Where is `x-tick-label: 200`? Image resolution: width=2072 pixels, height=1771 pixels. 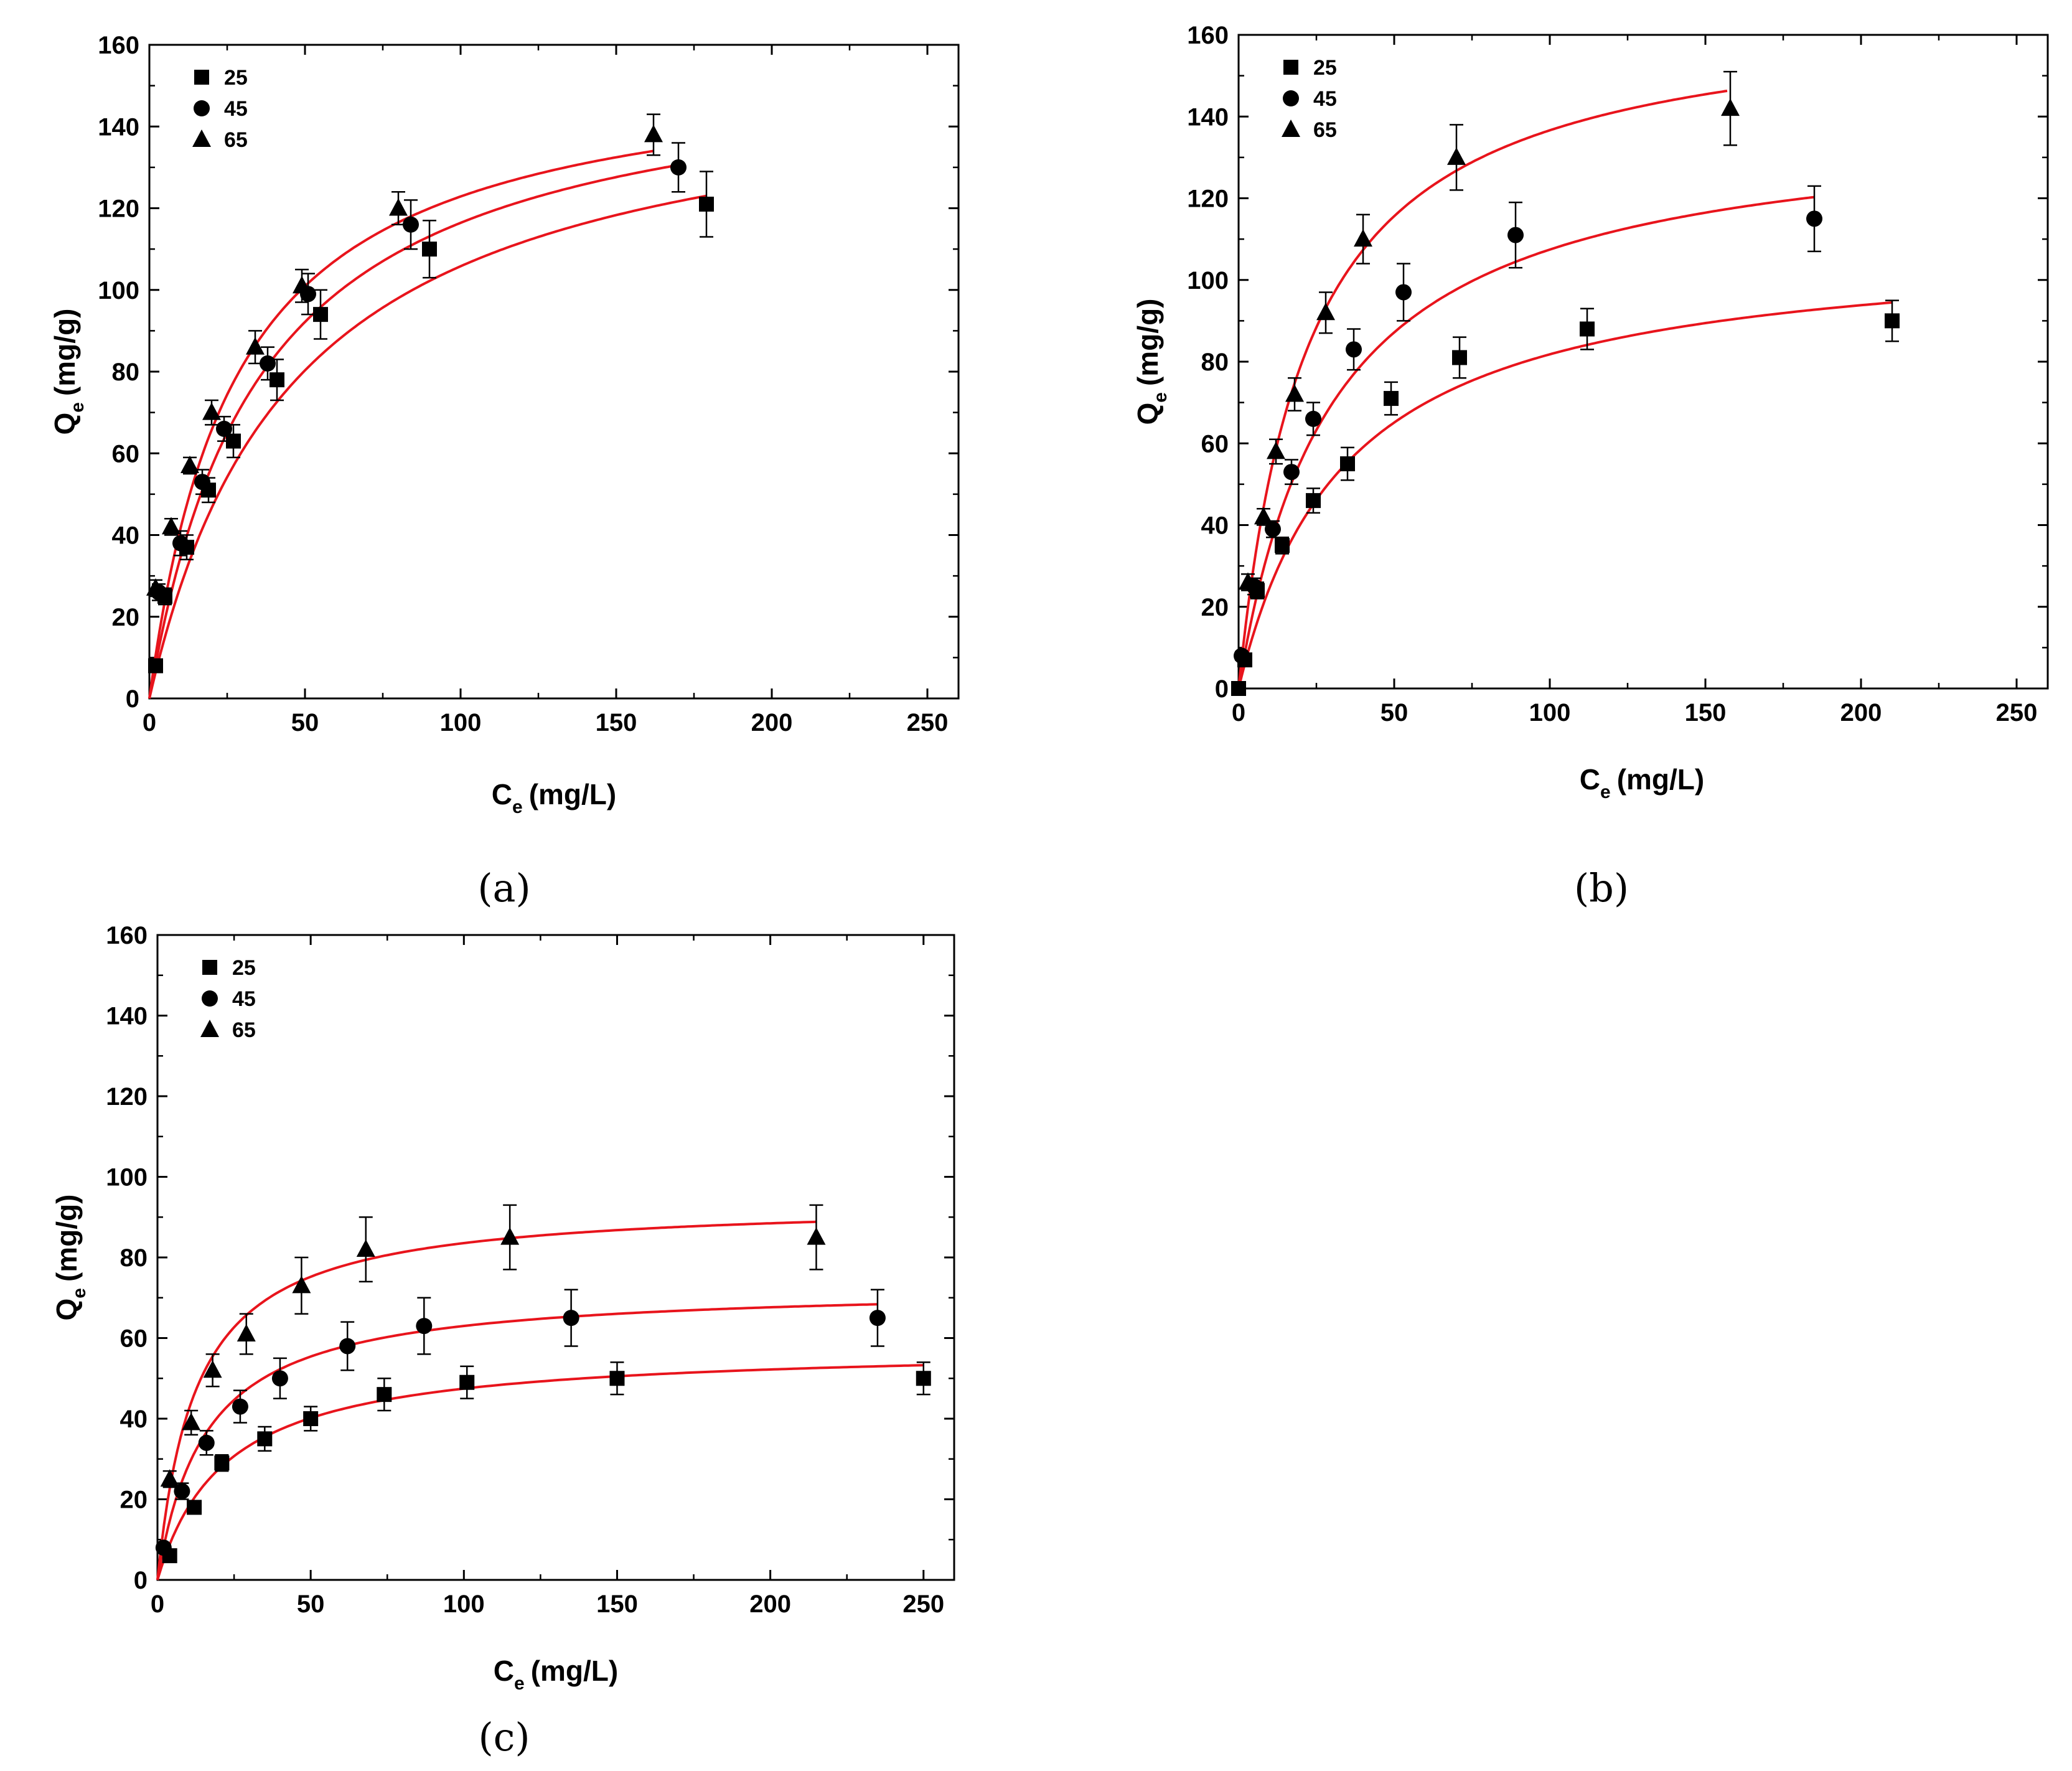 x-tick-label: 200 is located at coordinates (1861, 712).